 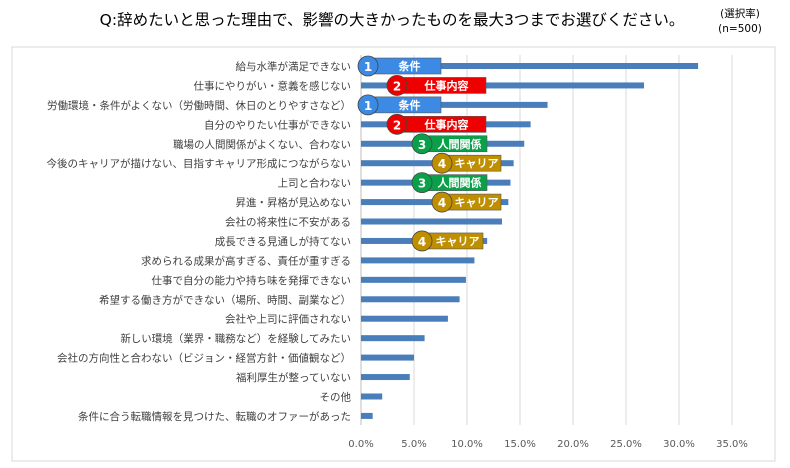 What do you see at coordinates (199, 105) in the screenshot?
I see `category-label: 労働環境・条件がよくない（労働時間、休日のとりやすさなど）` at bounding box center [199, 105].